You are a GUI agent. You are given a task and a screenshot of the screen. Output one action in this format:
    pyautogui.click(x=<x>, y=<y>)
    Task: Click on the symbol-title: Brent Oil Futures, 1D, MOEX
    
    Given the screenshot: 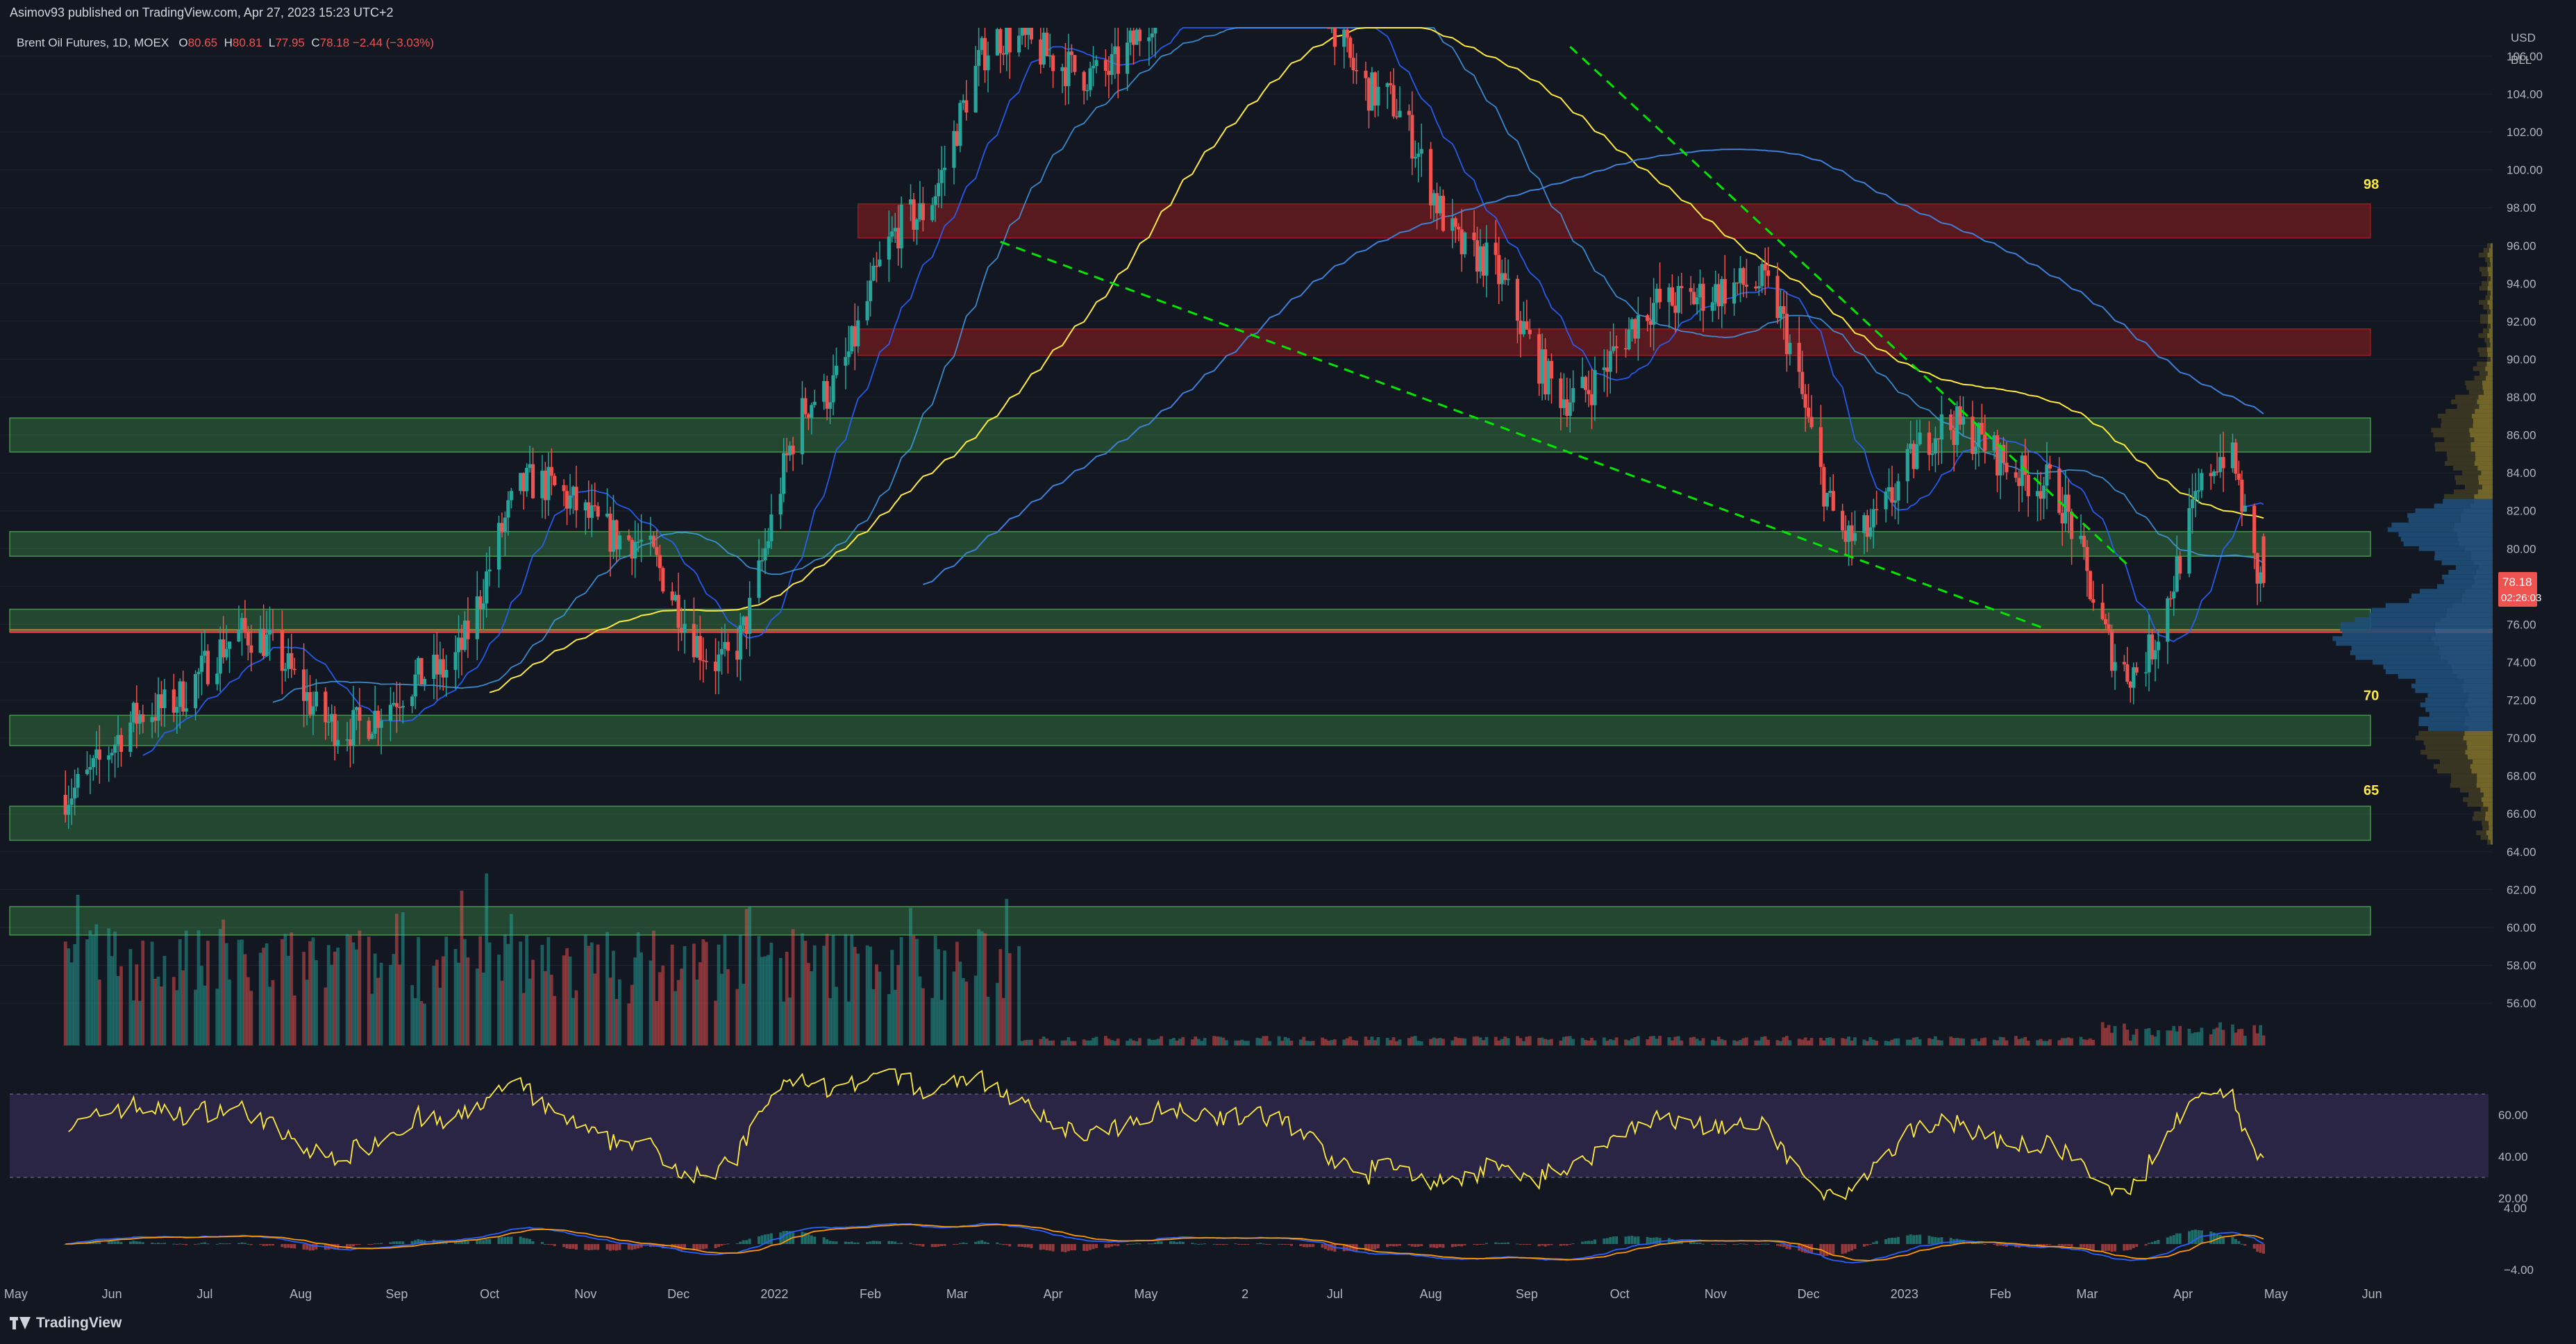 What is the action you would take?
    pyautogui.click(x=93, y=42)
    